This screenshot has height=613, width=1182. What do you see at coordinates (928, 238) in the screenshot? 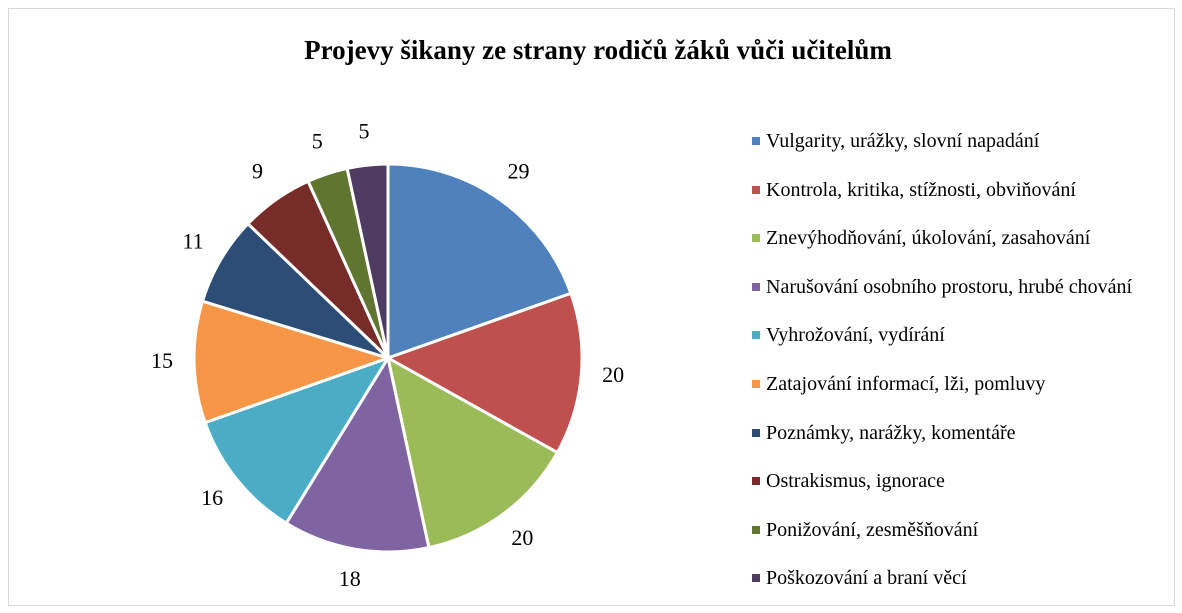
I see `legend-label: Znevýhodňování, úkolování, zasahování` at bounding box center [928, 238].